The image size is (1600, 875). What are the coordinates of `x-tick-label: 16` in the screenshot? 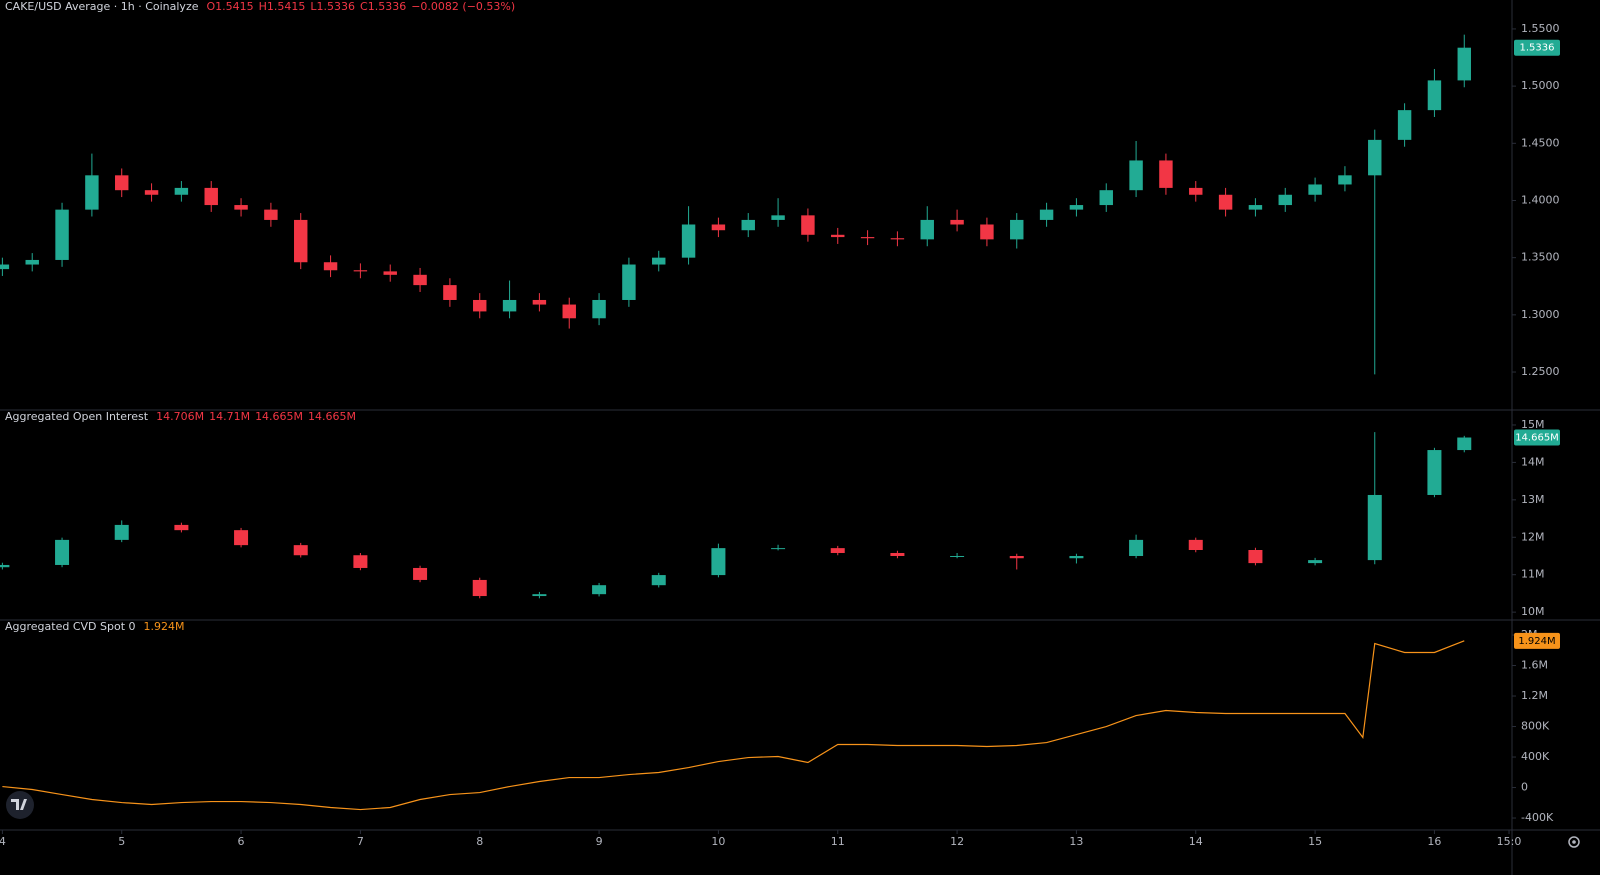 It's located at (1434, 841).